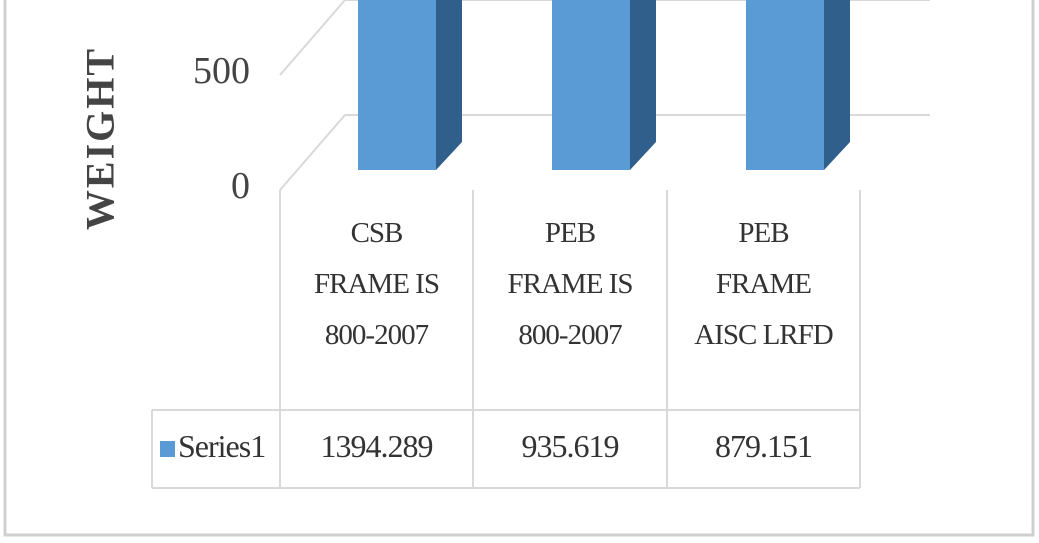  I want to click on x-category-label: PEB FRAME AISC LRFD, so click(763, 284).